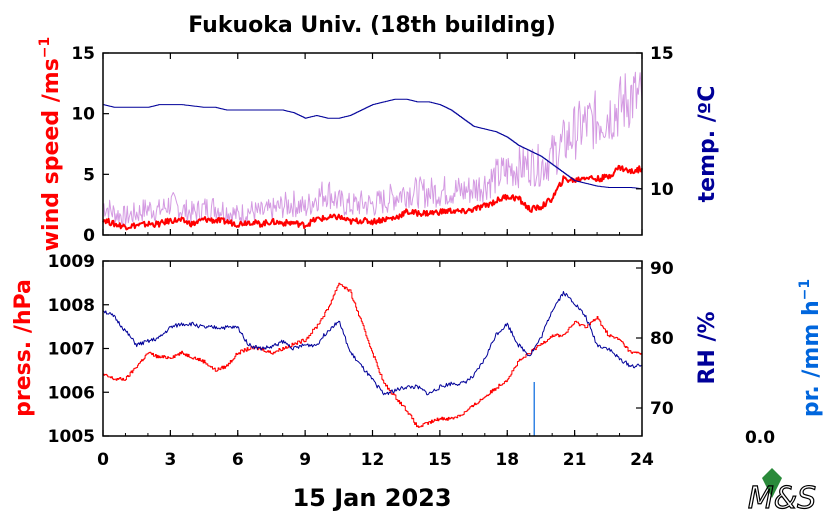  What do you see at coordinates (662, 409) in the screenshot?
I see `right-y-tick-label: 70` at bounding box center [662, 409].